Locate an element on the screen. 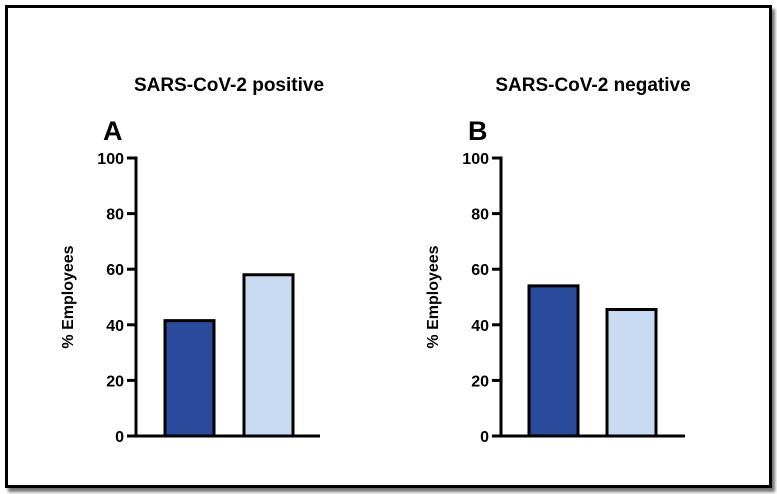 The width and height of the screenshot is (777, 494). chart-title: SARS-CoV-2 negative is located at coordinates (592, 85).